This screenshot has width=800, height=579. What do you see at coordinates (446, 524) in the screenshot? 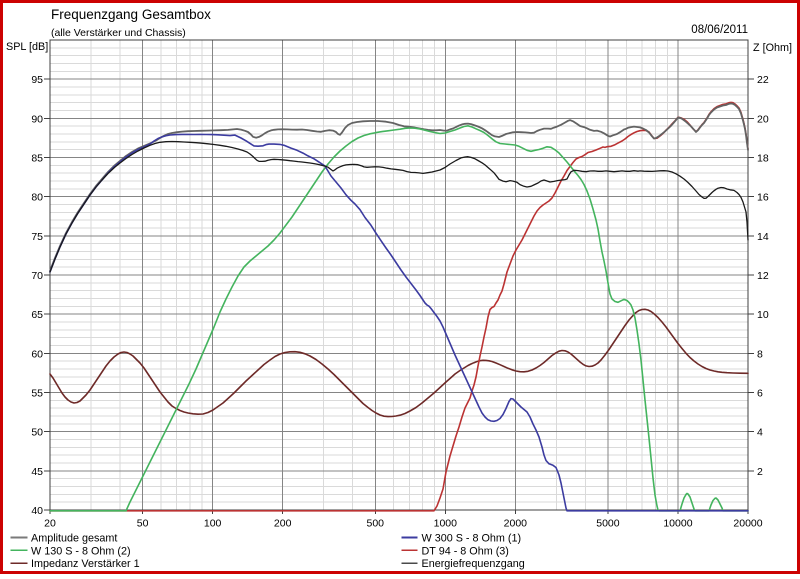
I see `svg-text: 1000` at bounding box center [446, 524].